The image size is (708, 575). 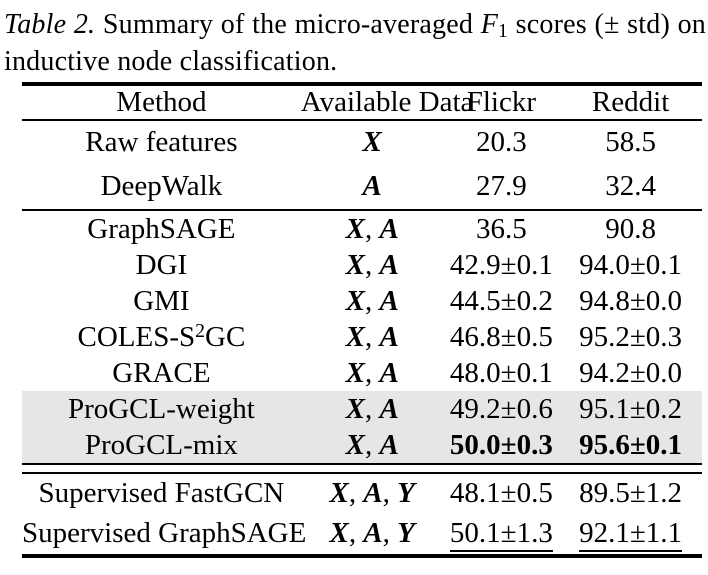 I want to click on flickr-cell: 48.1±0.5, so click(x=502, y=493).